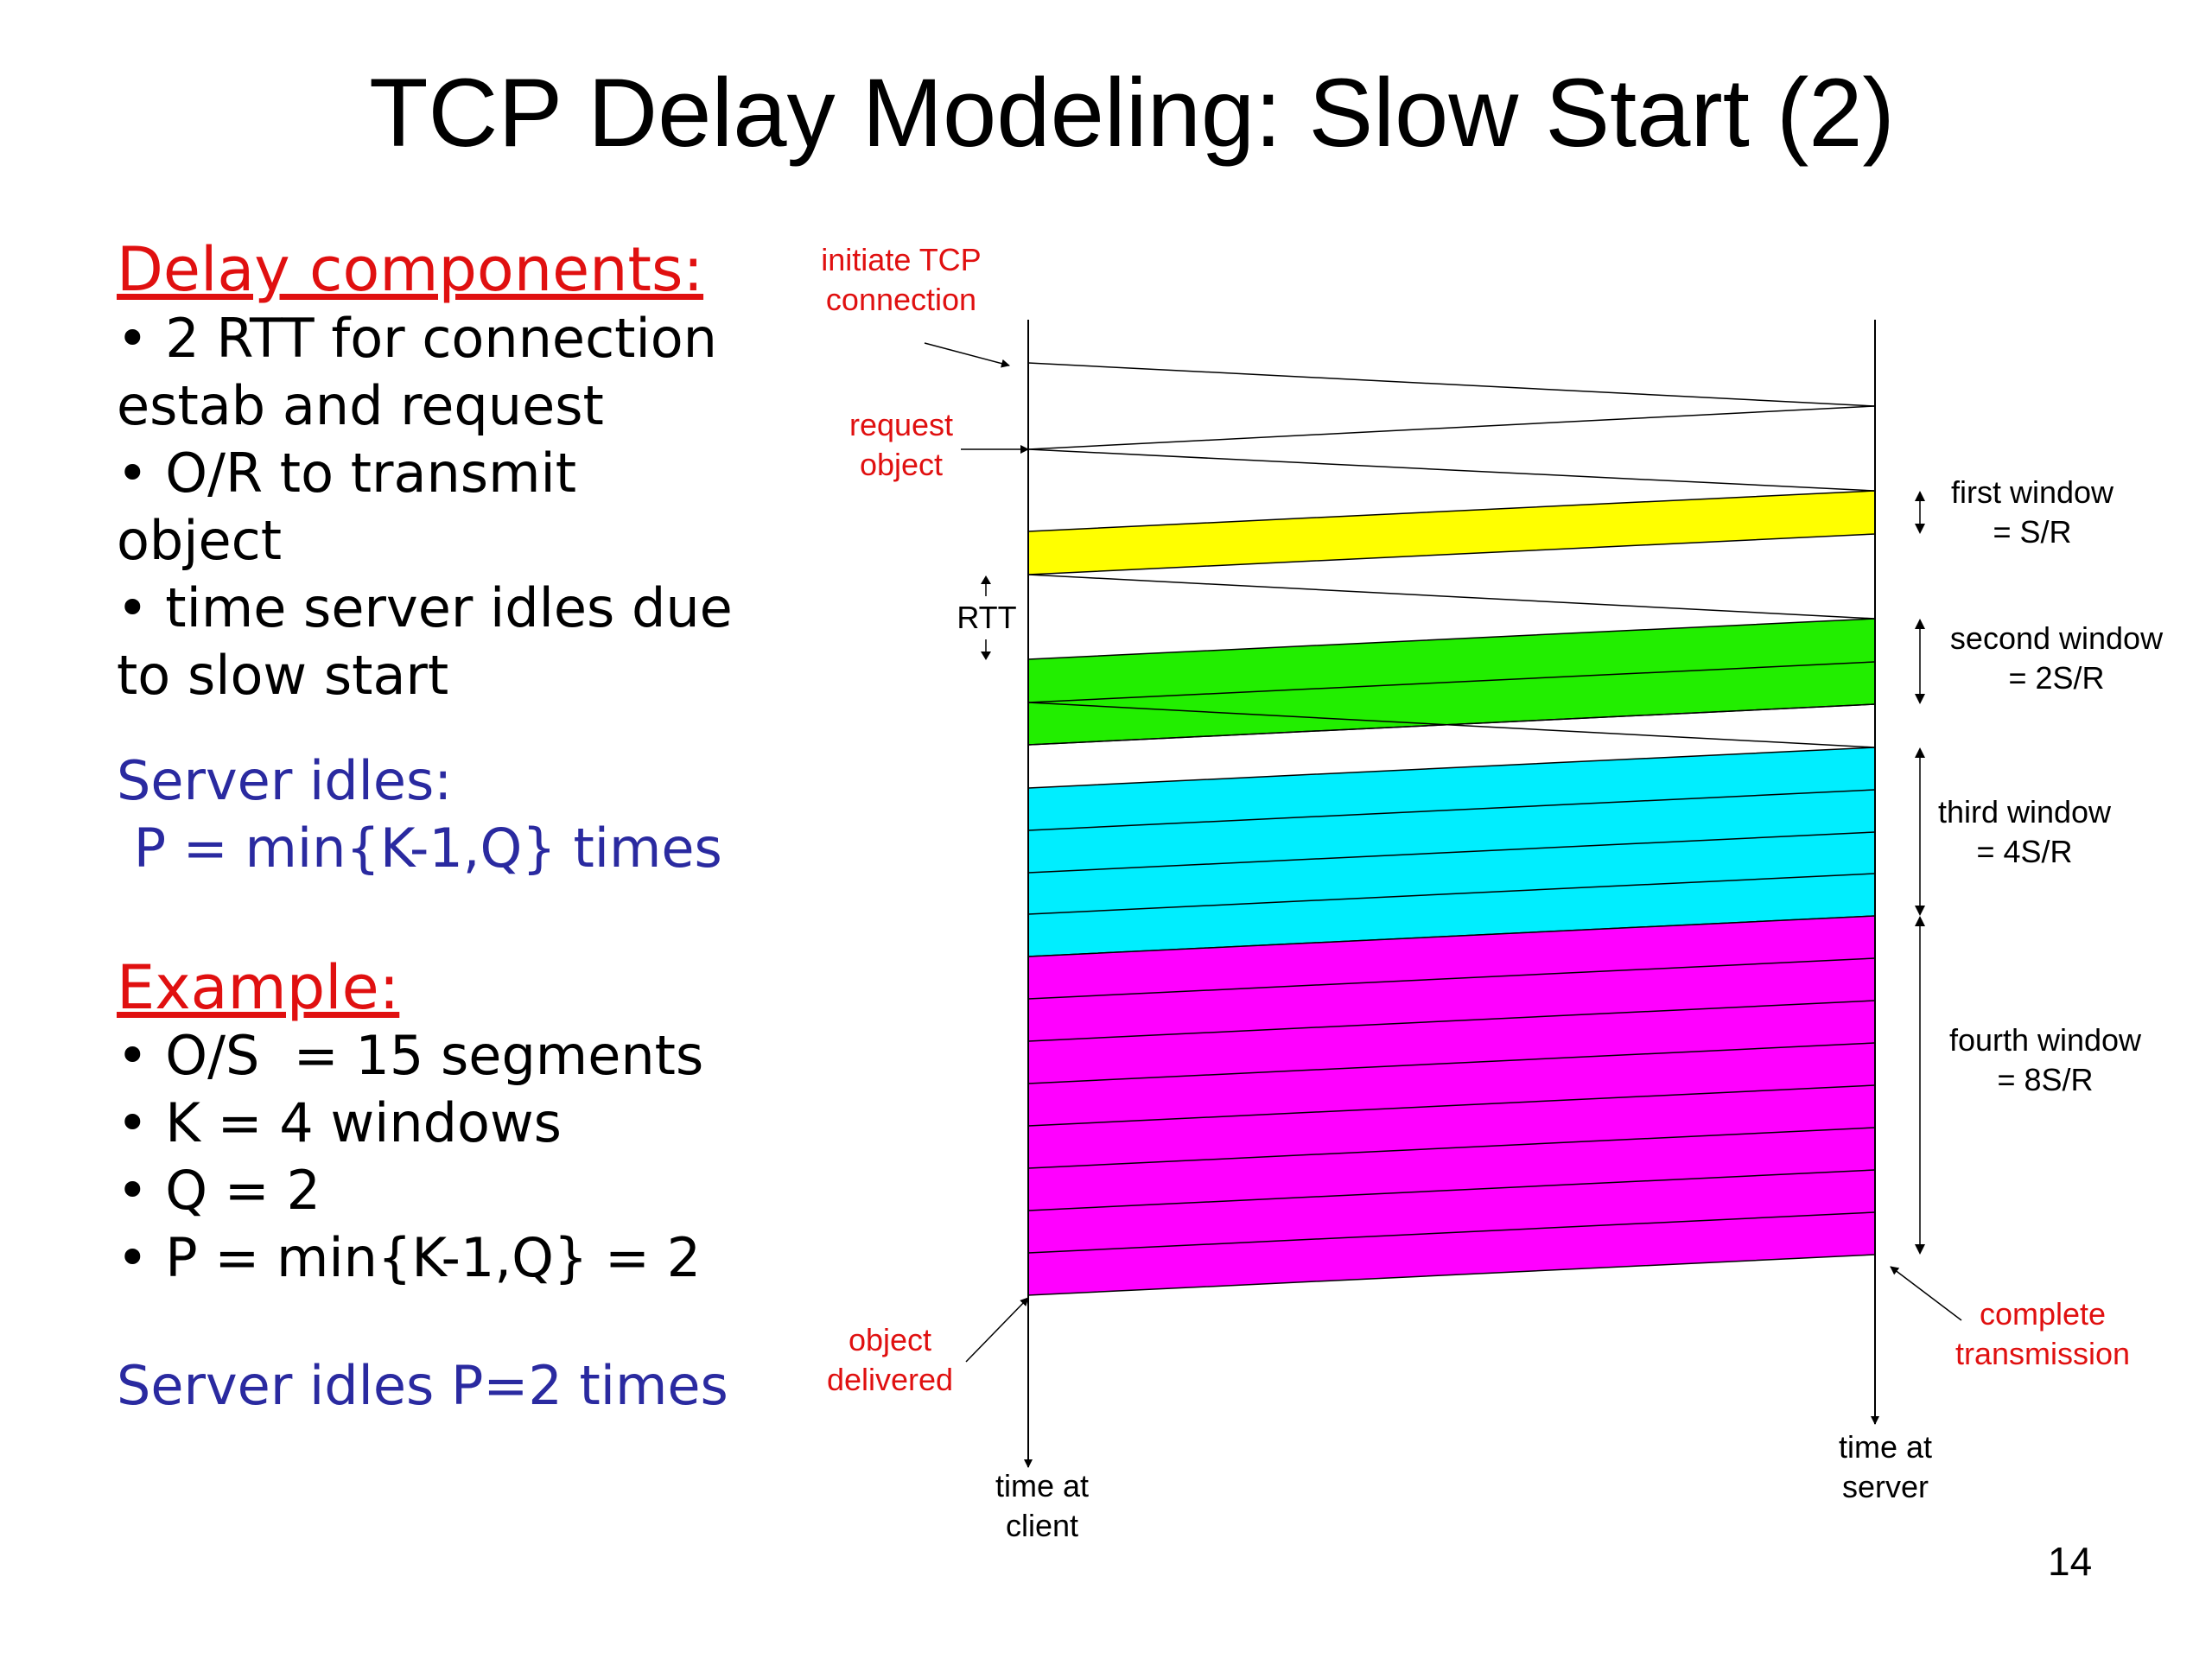 Image resolution: width=2212 pixels, height=1659 pixels. I want to click on initiate-label-1: initiate TCP, so click(901, 259).